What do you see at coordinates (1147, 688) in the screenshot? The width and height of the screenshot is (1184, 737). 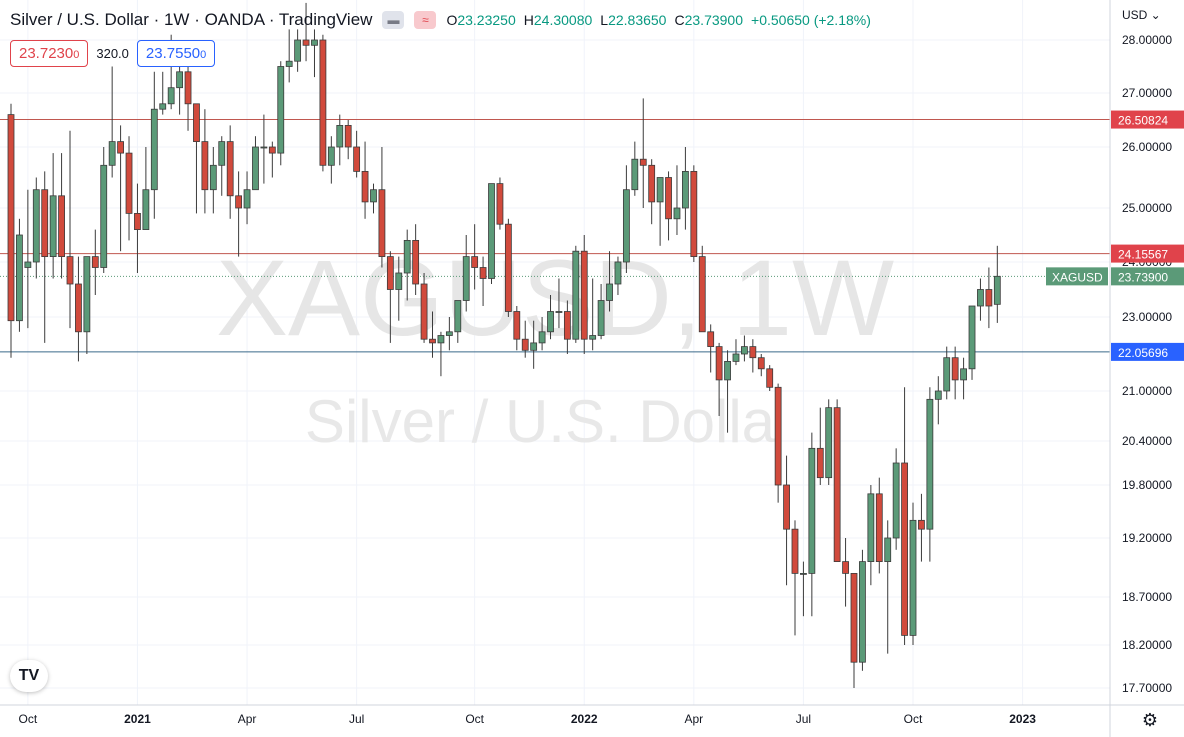 I see `y-tick-label: 17.70000` at bounding box center [1147, 688].